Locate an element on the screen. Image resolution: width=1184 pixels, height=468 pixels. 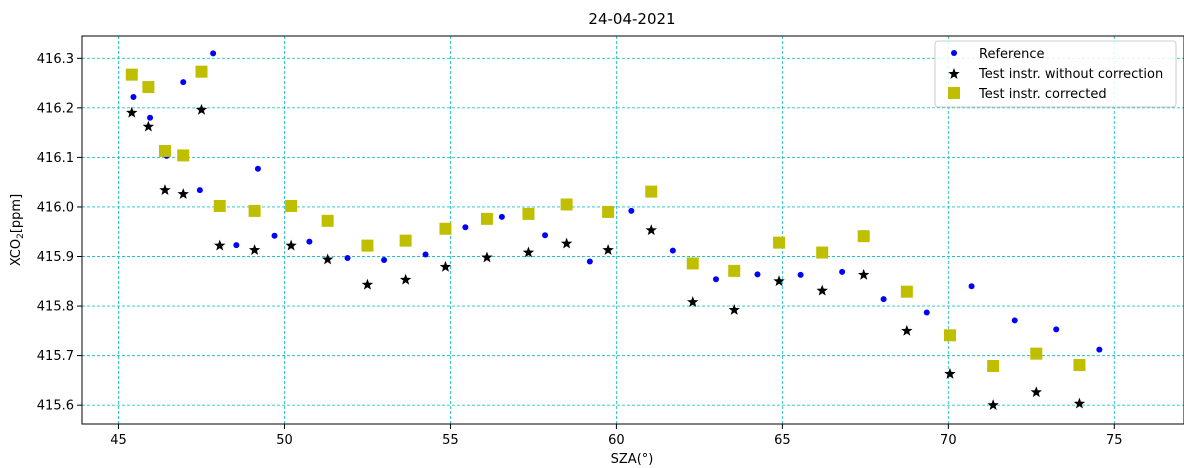
y-tick-label: 416.3 is located at coordinates (55, 59).